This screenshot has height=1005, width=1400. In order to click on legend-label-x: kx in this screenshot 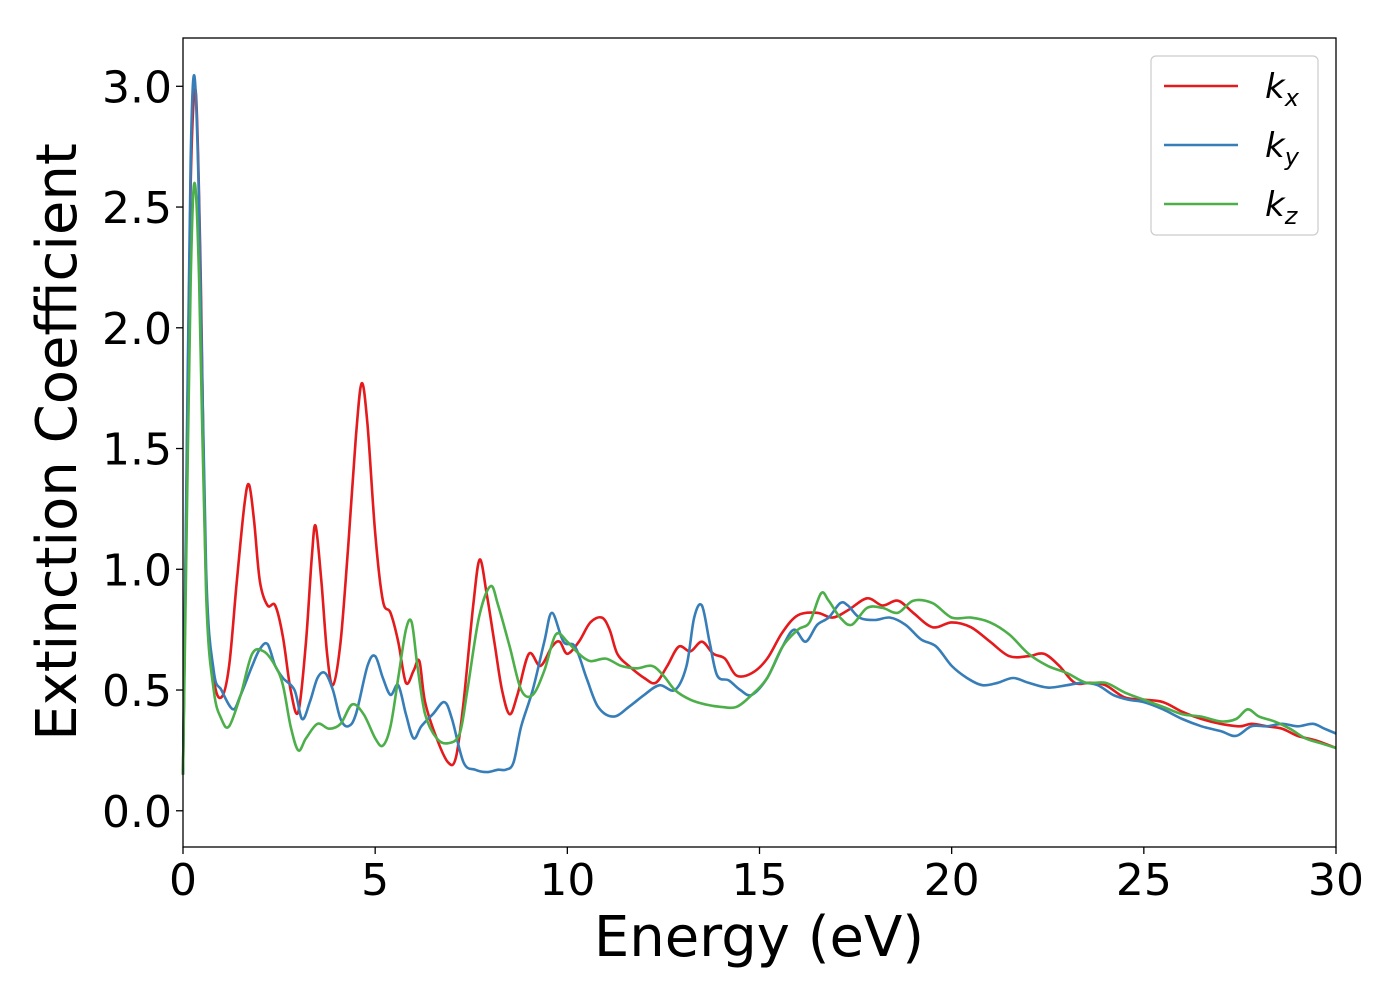, I will do `click(1282, 89)`.